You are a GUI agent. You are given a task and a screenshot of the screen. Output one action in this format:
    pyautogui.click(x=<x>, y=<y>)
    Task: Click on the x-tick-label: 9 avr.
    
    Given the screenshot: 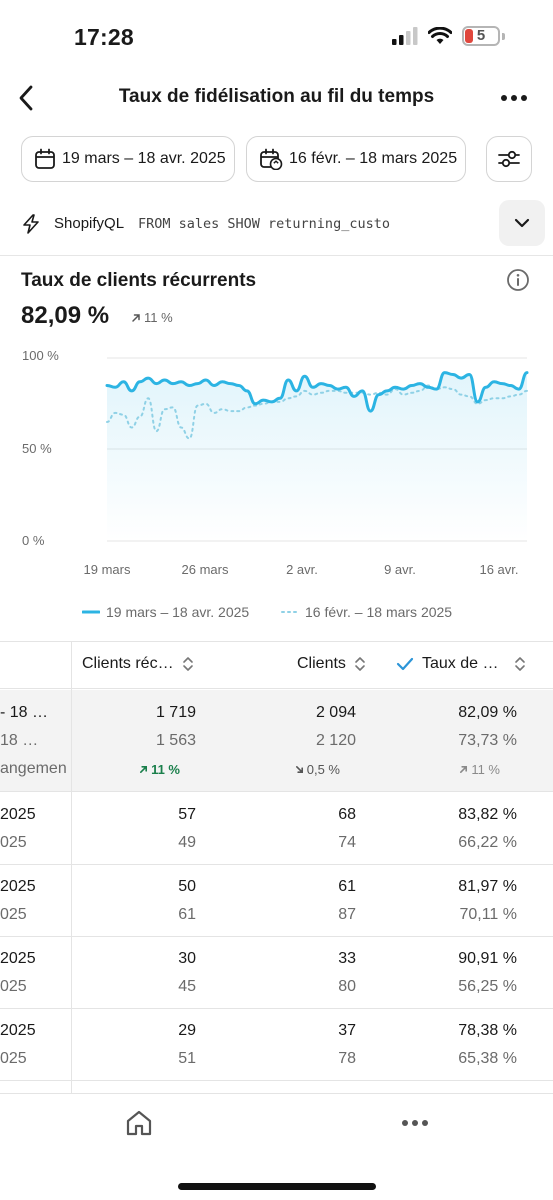 What is the action you would take?
    pyautogui.click(x=400, y=569)
    